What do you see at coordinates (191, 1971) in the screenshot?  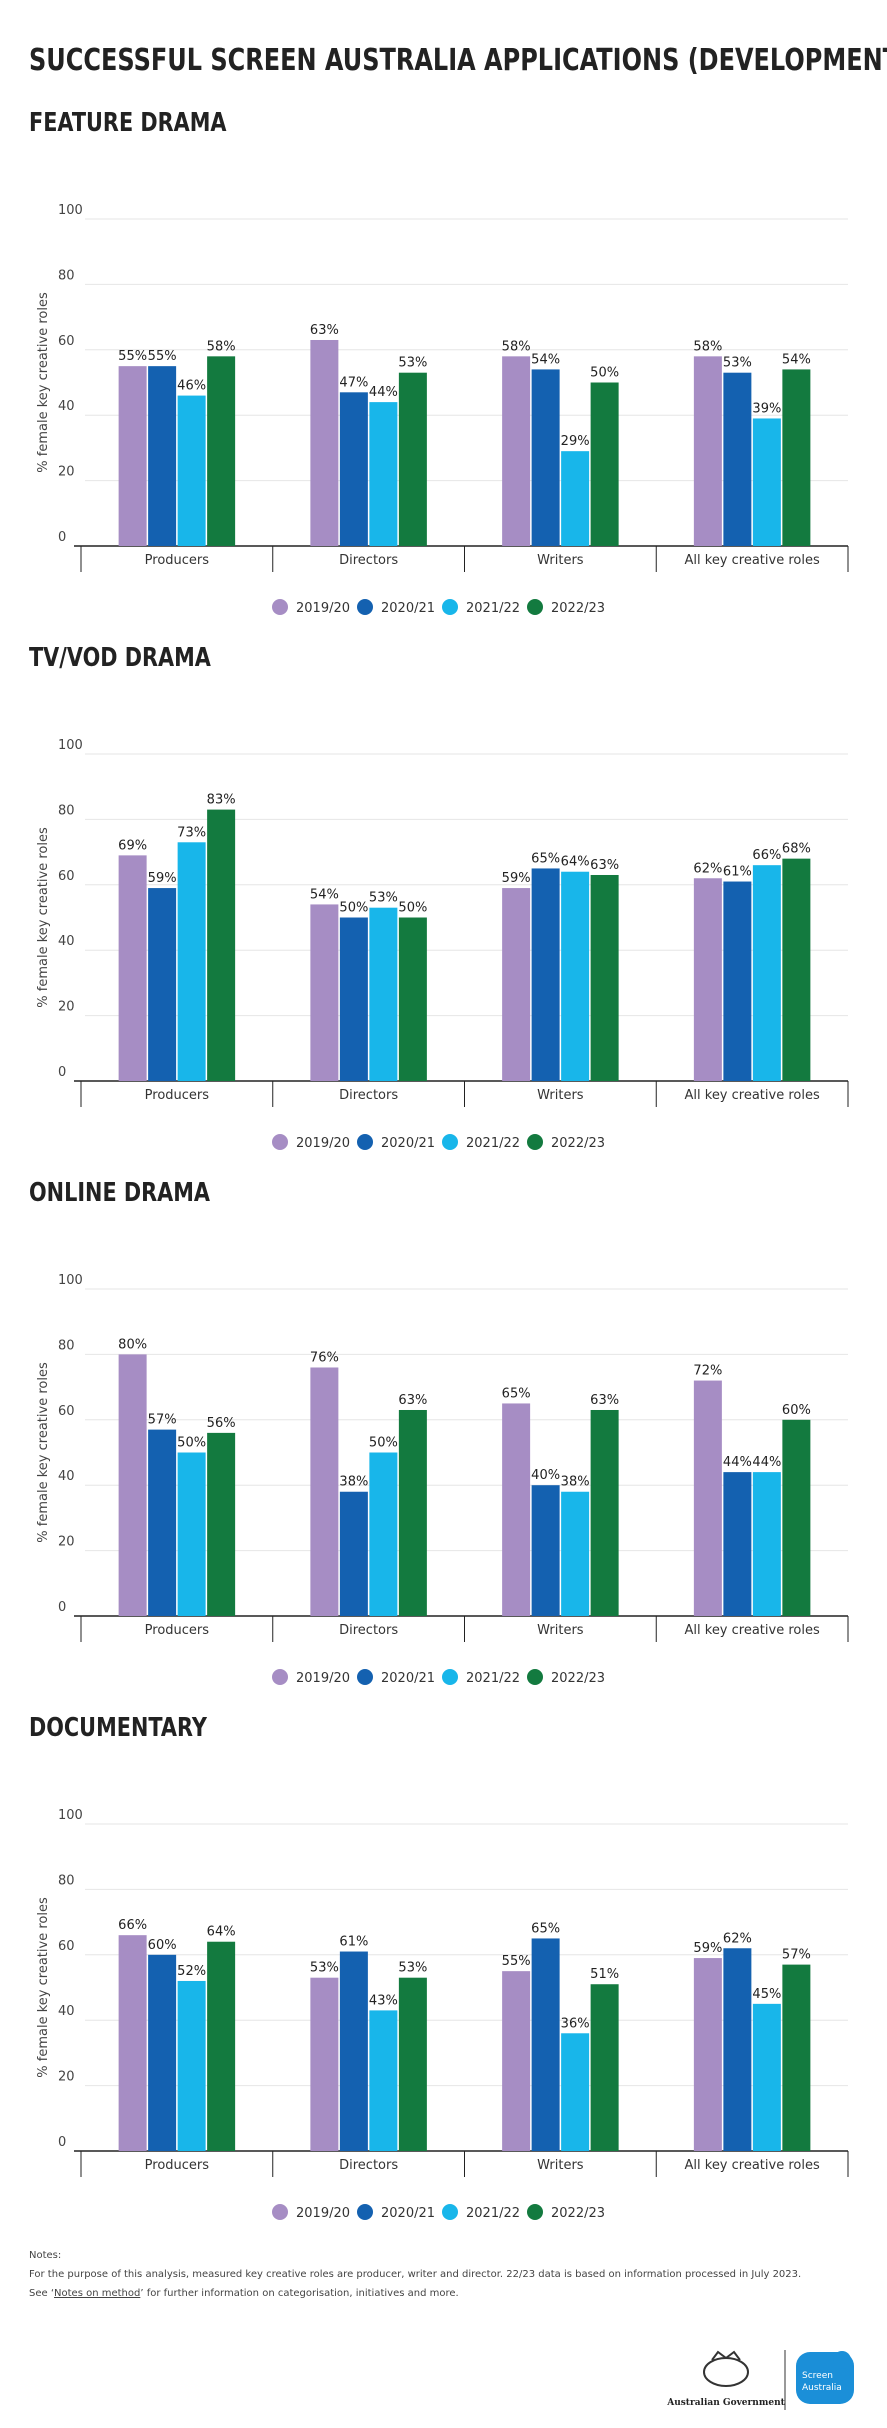 I see `value-label: 52%` at bounding box center [191, 1971].